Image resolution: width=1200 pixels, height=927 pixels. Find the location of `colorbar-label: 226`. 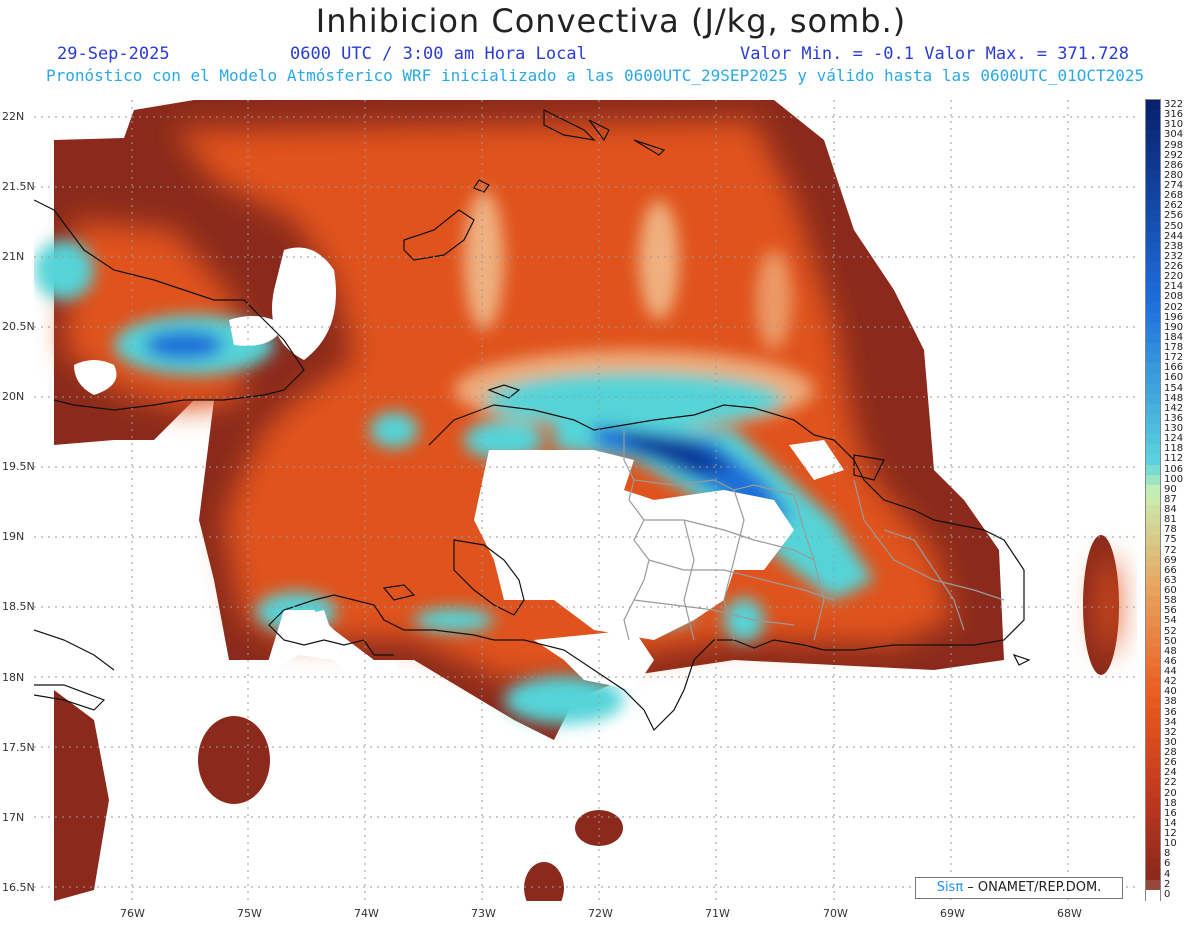

colorbar-label: 226 is located at coordinates (1174, 267).